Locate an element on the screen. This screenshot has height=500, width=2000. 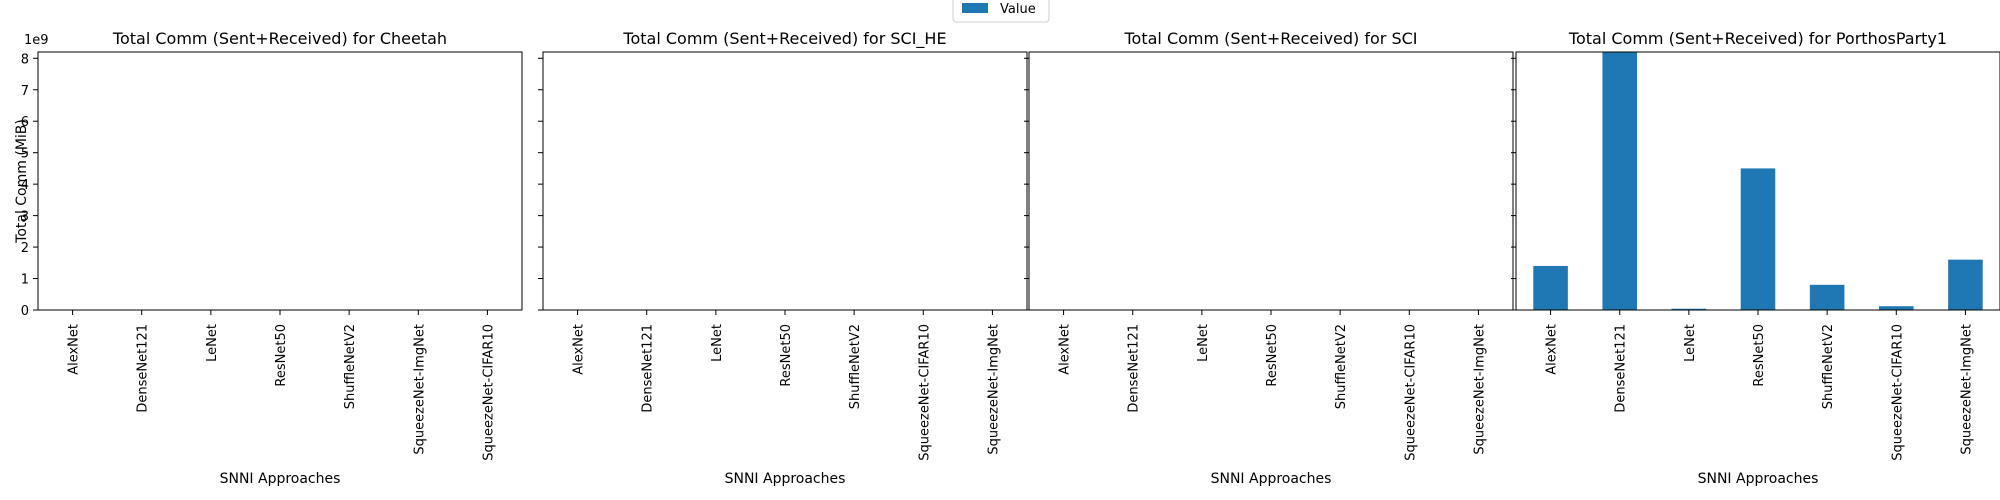
bar-lenet is located at coordinates (1689, 309).